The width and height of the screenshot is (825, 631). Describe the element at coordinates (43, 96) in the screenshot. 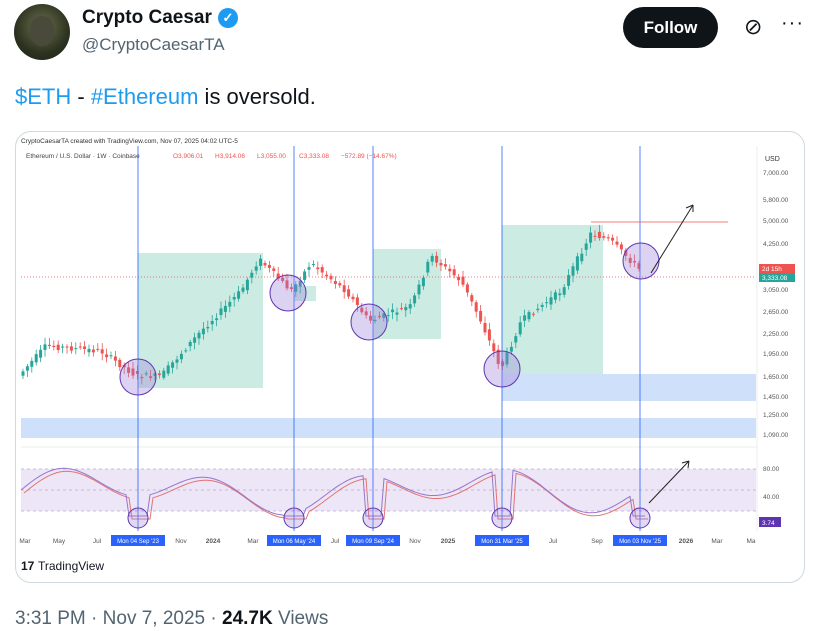

I see `cashtag-link: $ETH` at that location.